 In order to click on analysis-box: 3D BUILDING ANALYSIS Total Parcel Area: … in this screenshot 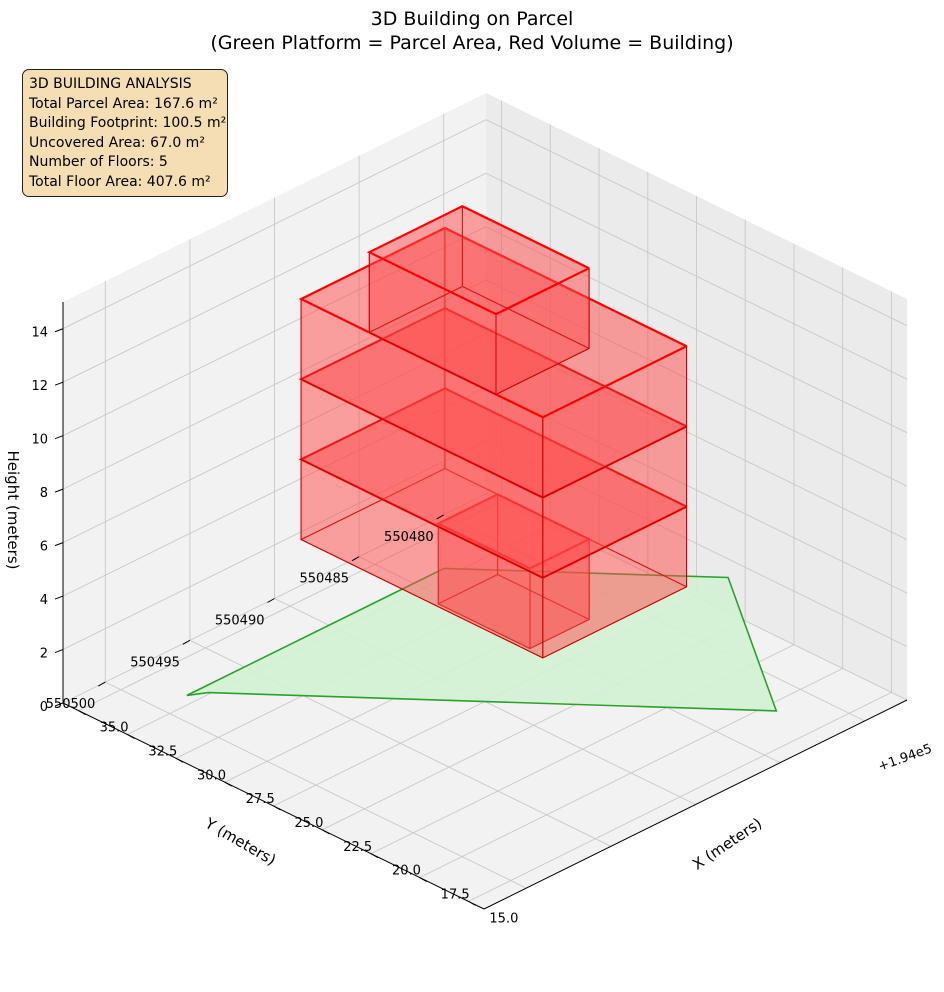, I will do `click(125, 133)`.